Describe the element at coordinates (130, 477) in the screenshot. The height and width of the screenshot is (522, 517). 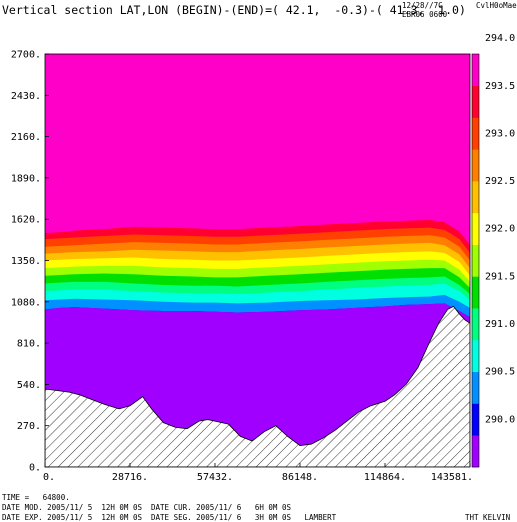
I see `x-tick-label: 28716.` at that location.